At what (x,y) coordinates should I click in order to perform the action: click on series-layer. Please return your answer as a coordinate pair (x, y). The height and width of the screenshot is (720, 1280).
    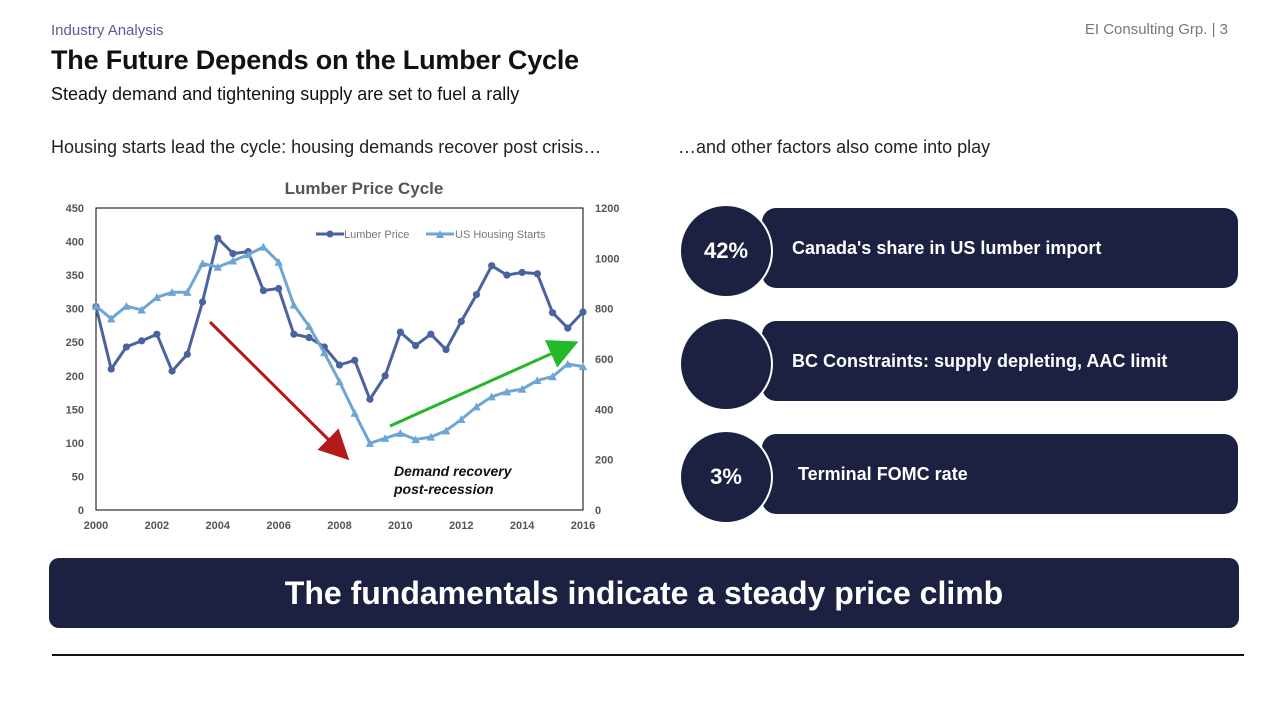
    Looking at the image, I should click on (339, 340).